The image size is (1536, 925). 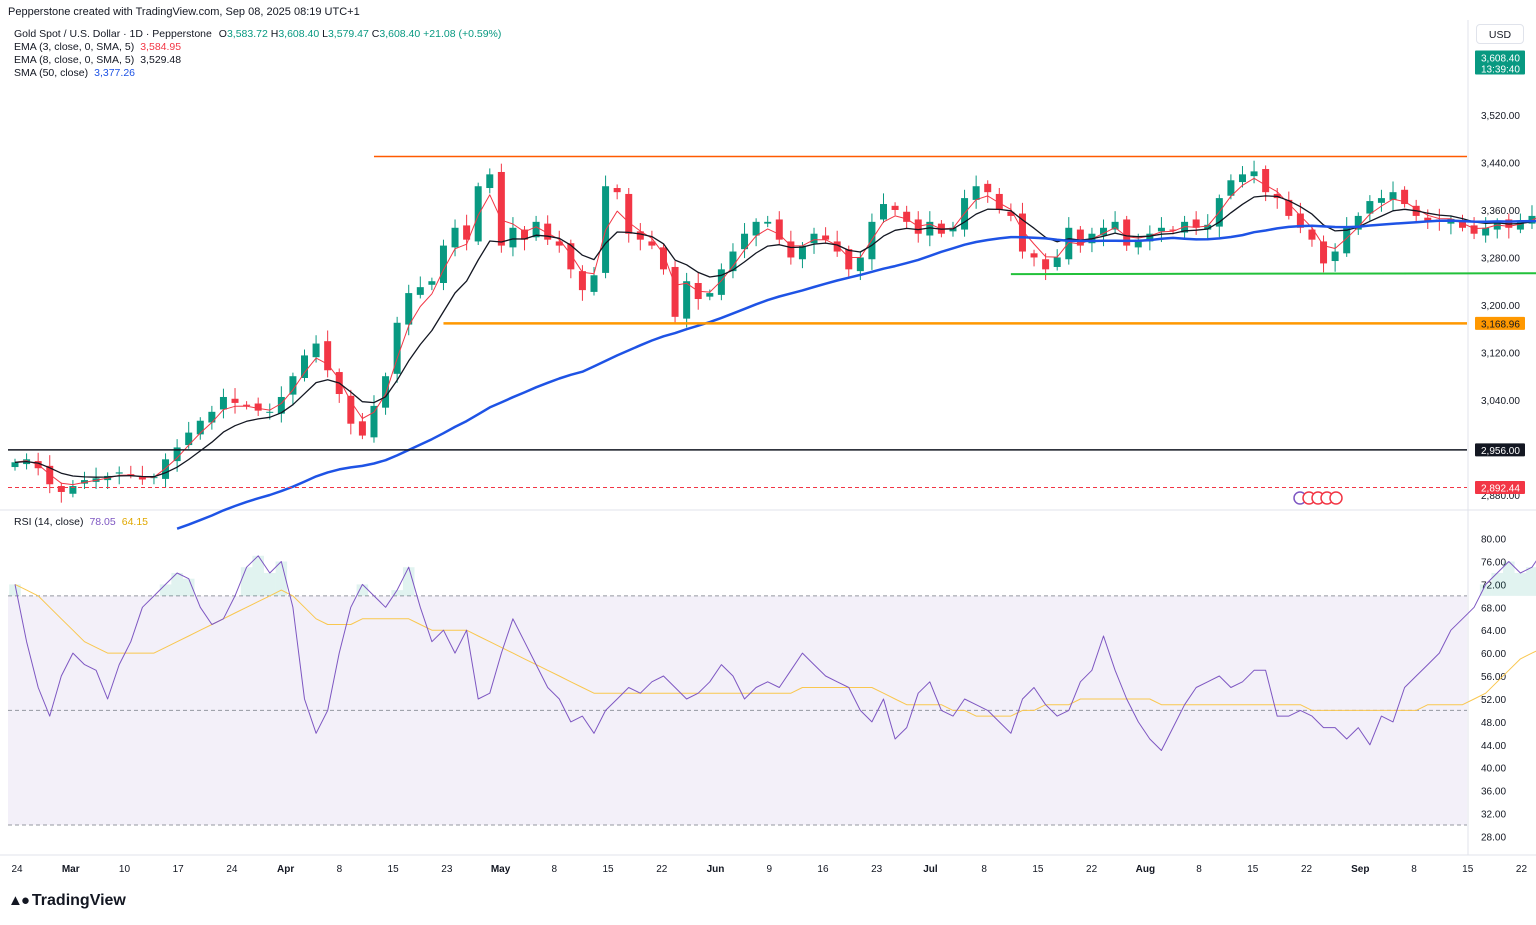 I want to click on price-label-text: 2,892.44, so click(x=1500, y=489).